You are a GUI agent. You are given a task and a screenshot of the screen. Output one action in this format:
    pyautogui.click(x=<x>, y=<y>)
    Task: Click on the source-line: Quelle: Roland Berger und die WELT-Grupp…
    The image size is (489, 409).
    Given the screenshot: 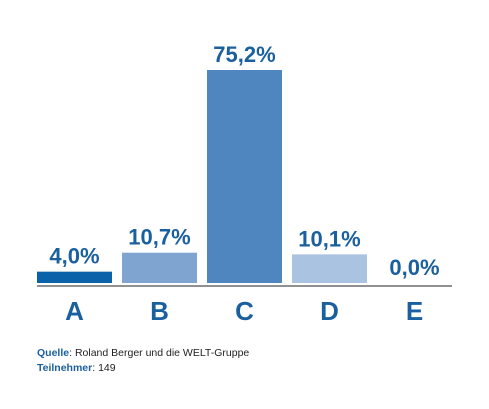 What is the action you would take?
    pyautogui.click(x=143, y=353)
    